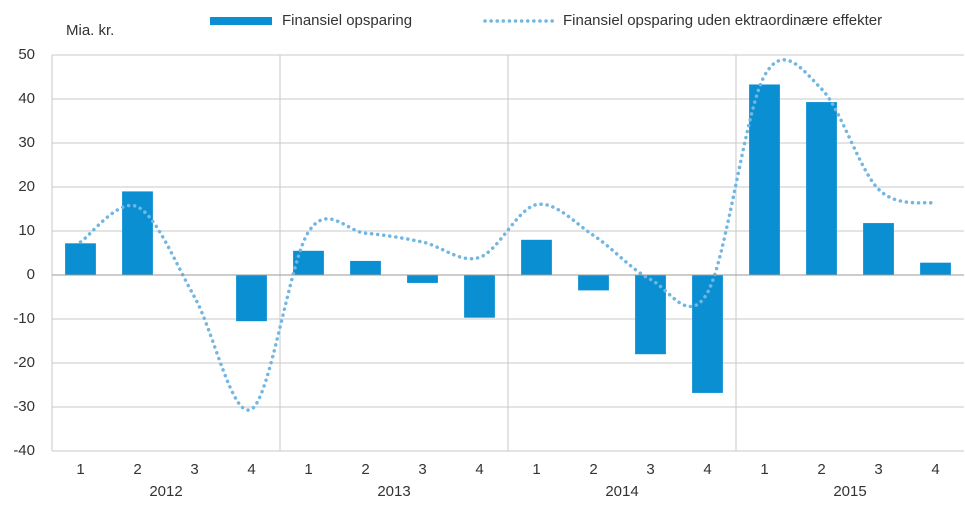 This screenshot has height=509, width=965. What do you see at coordinates (26, 186) in the screenshot?
I see `y-tick-label: 20` at bounding box center [26, 186].